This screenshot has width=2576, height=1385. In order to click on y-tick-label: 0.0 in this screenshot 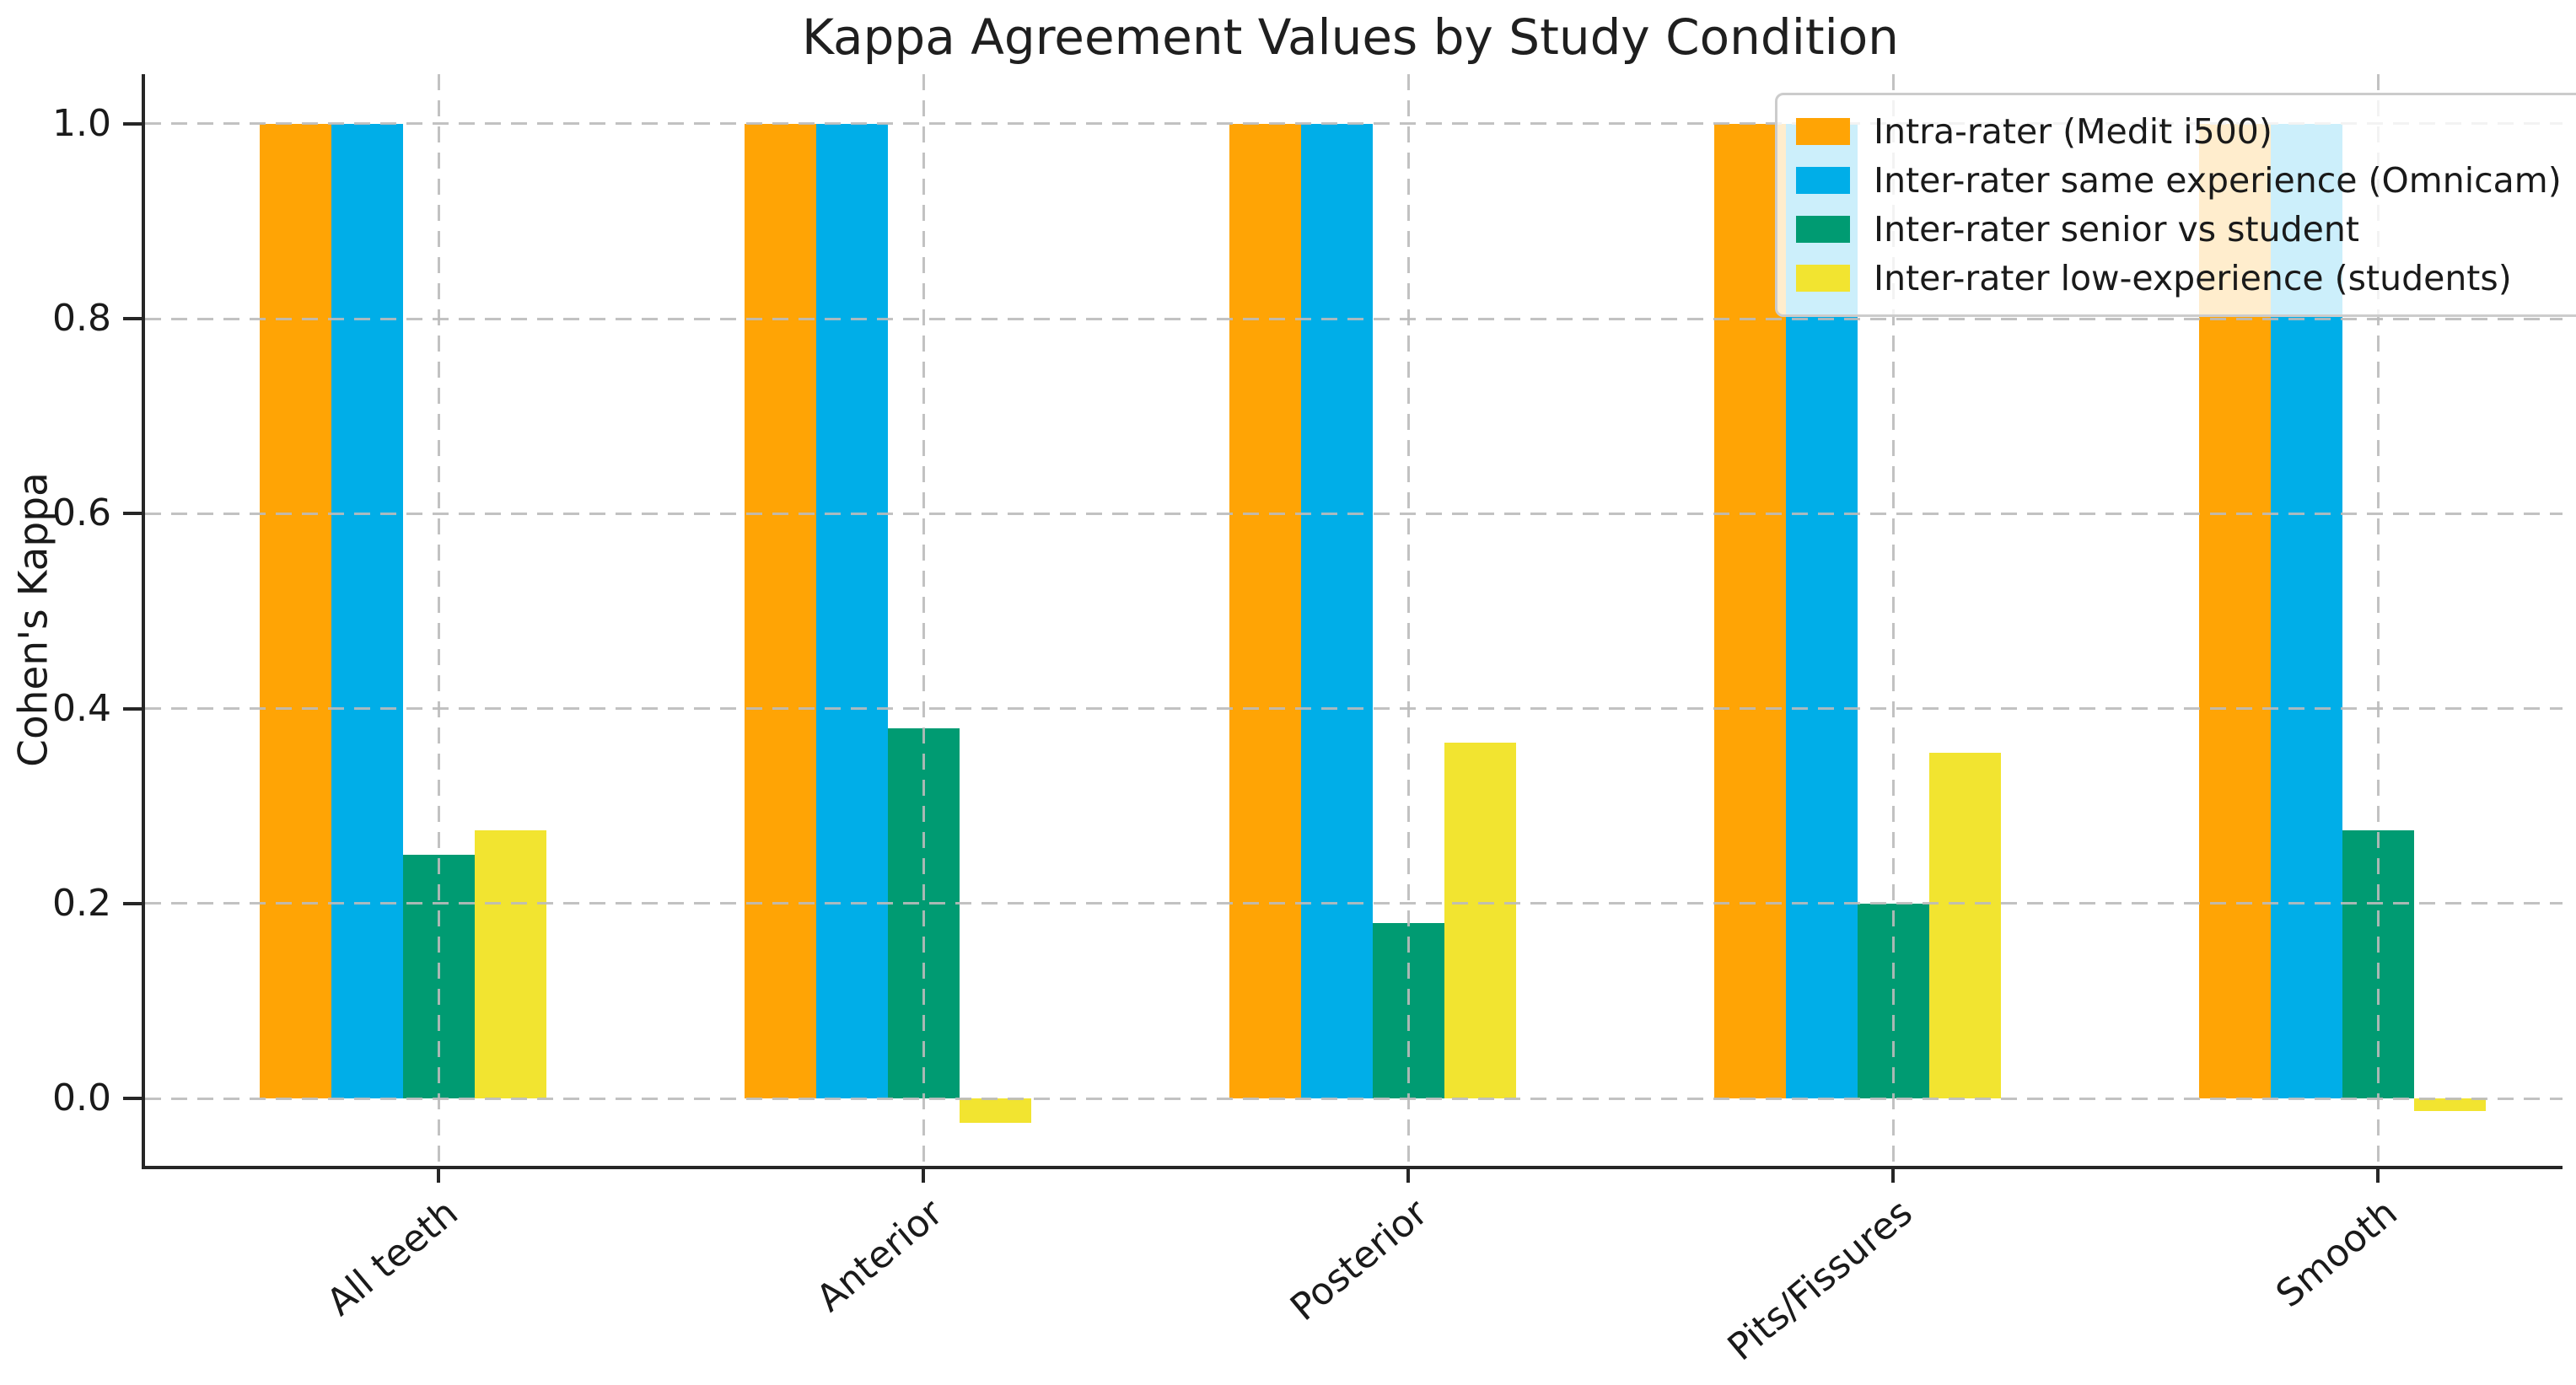, I will do `click(81, 1098)`.